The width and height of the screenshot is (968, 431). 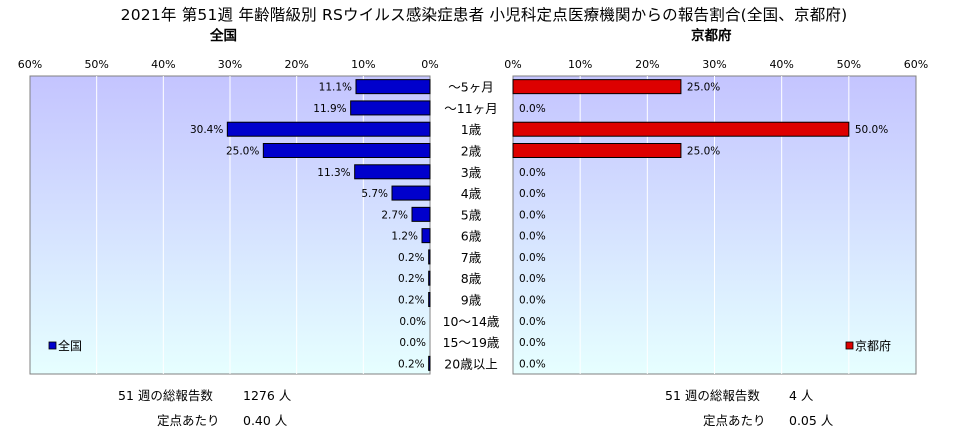 I want to click on national-data-label: 11.9%, so click(x=329, y=109).